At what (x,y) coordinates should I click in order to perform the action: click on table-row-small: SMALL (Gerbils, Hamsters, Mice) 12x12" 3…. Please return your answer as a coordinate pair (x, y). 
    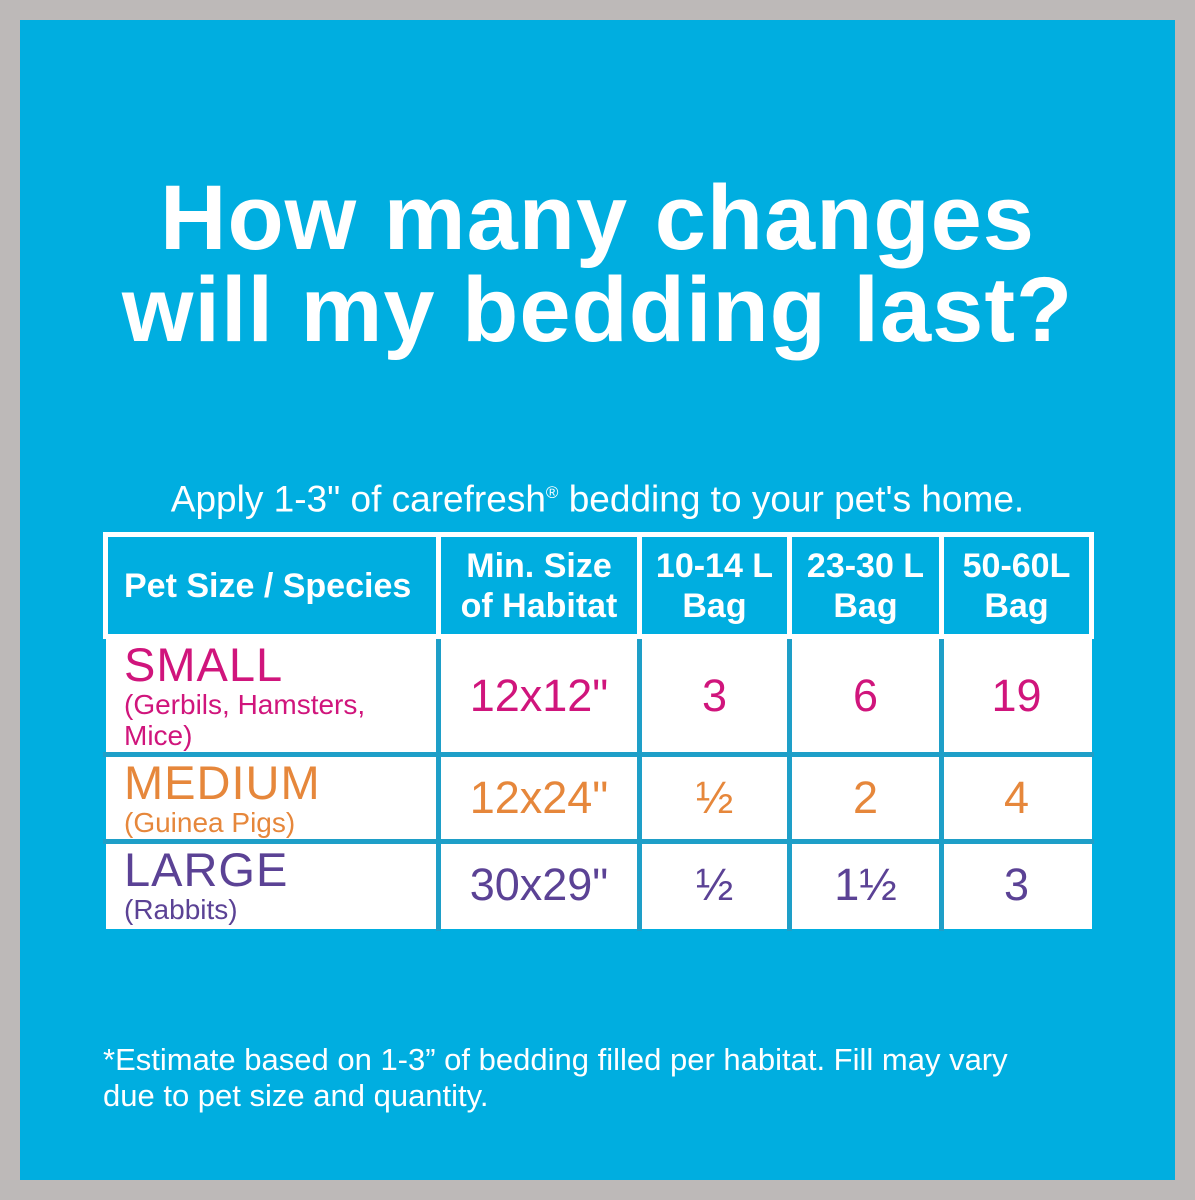
    Looking at the image, I should click on (598, 695).